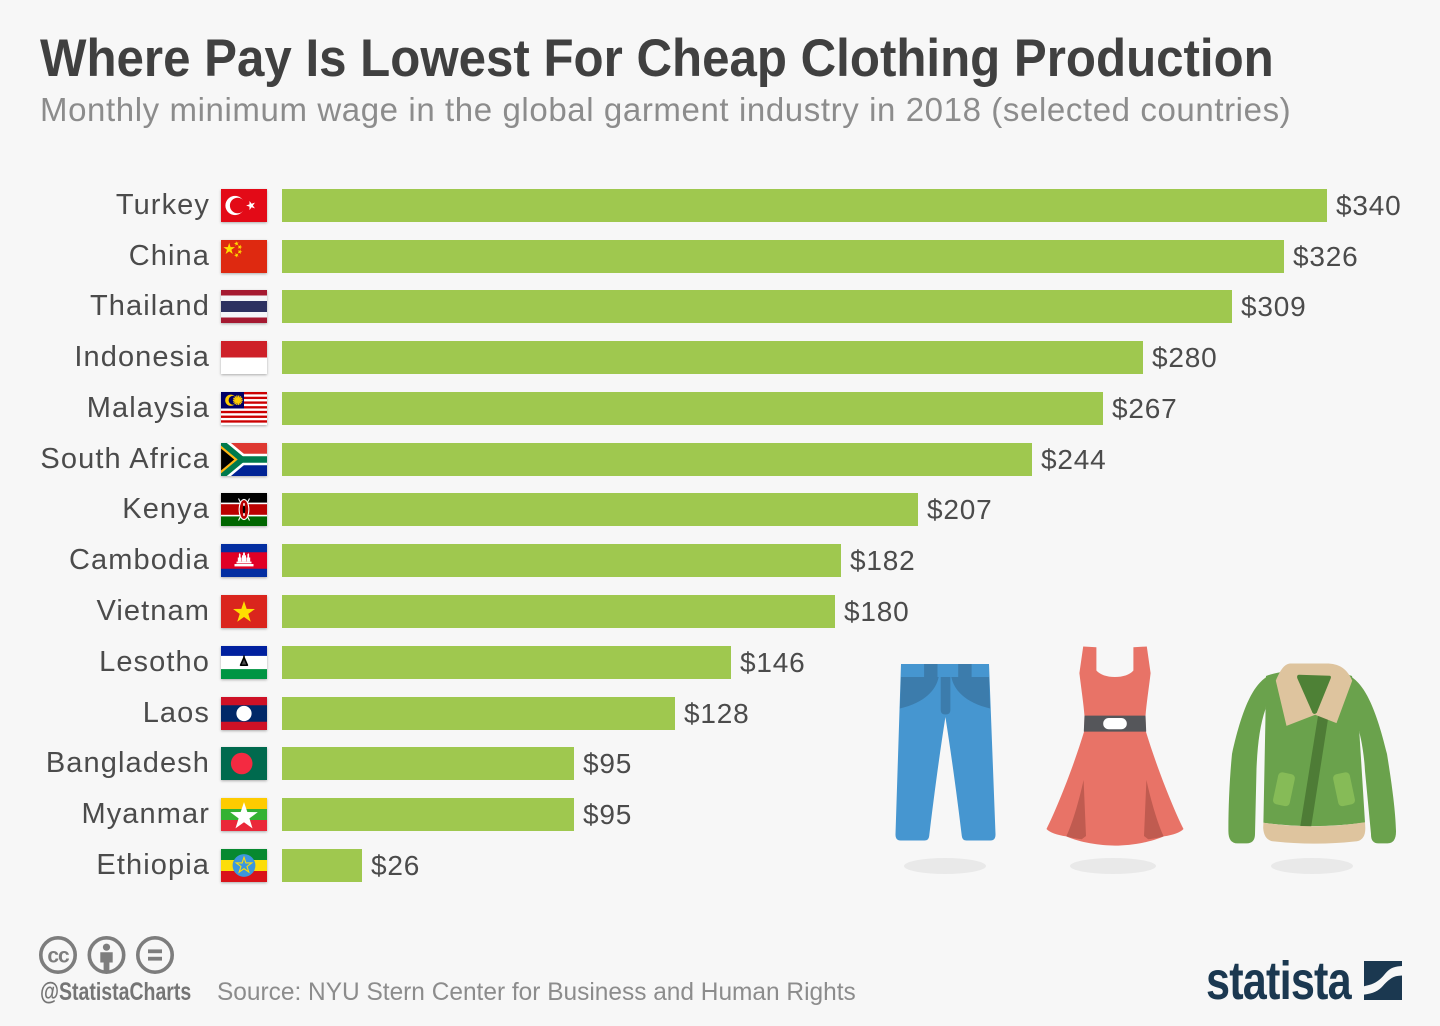 Image resolution: width=1440 pixels, height=1026 pixels. I want to click on svg-text: cc, so click(58, 956).